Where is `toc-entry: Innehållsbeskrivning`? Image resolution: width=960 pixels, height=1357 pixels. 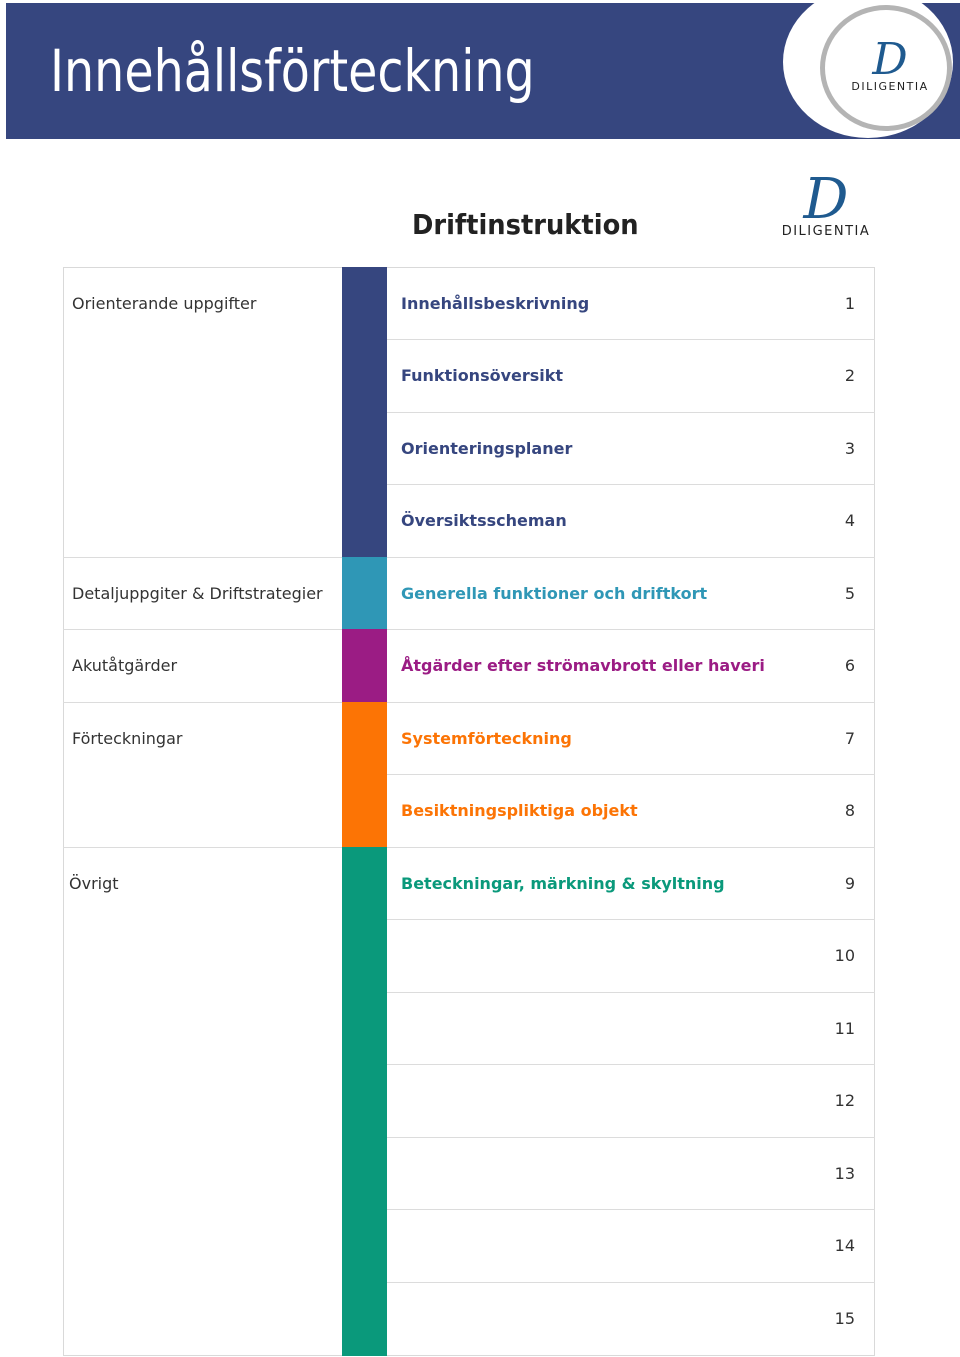
toc-entry: Innehållsbeskrivning is located at coordinates (495, 303).